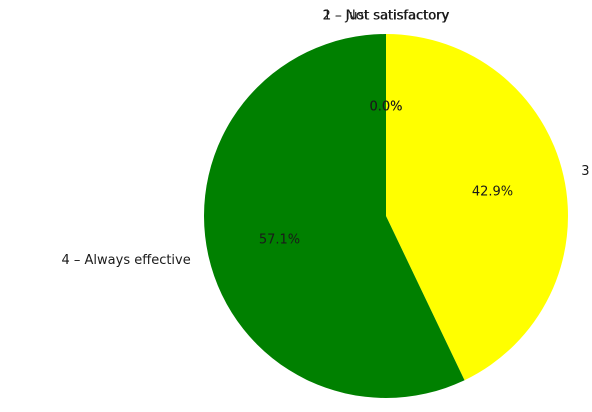 Image resolution: width=592 pixels, height=412 pixels. I want to click on slice-label-4: 4 – Always effective, so click(126, 260).